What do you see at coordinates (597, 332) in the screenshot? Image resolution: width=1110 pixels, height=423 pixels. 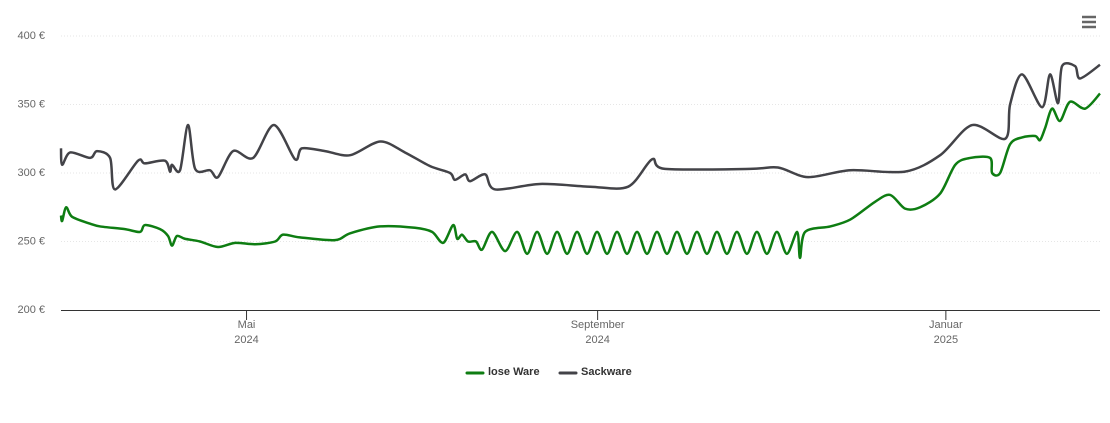 I see `x-tick-label: September 2024` at bounding box center [597, 332].